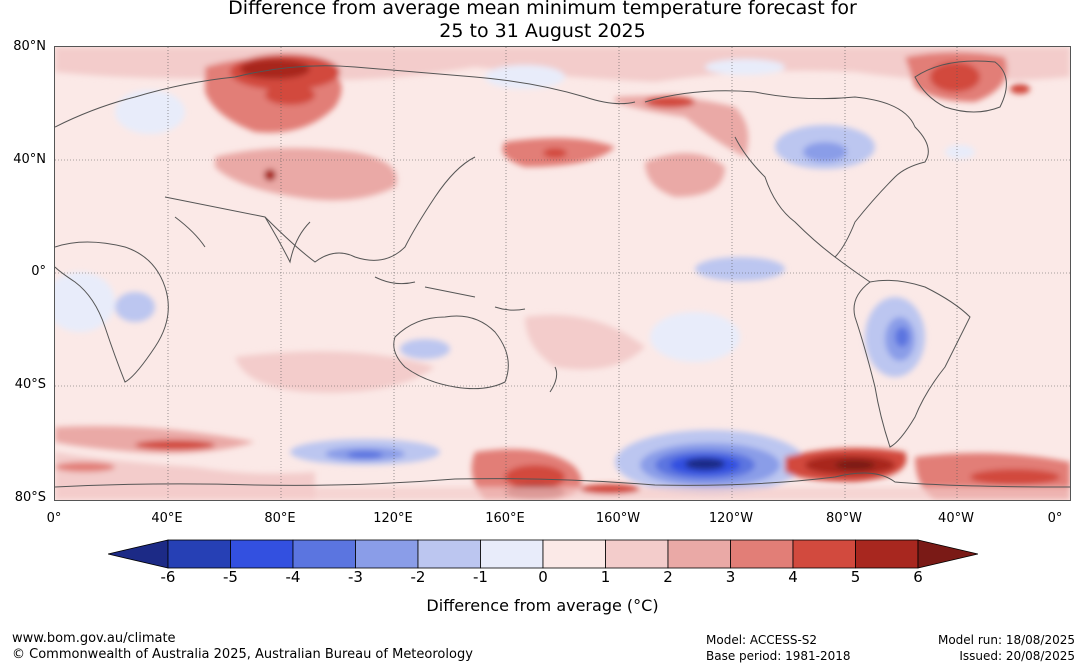  What do you see at coordinates (38, 271) in the screenshot?
I see `lat-label-0: 0°` at bounding box center [38, 271].